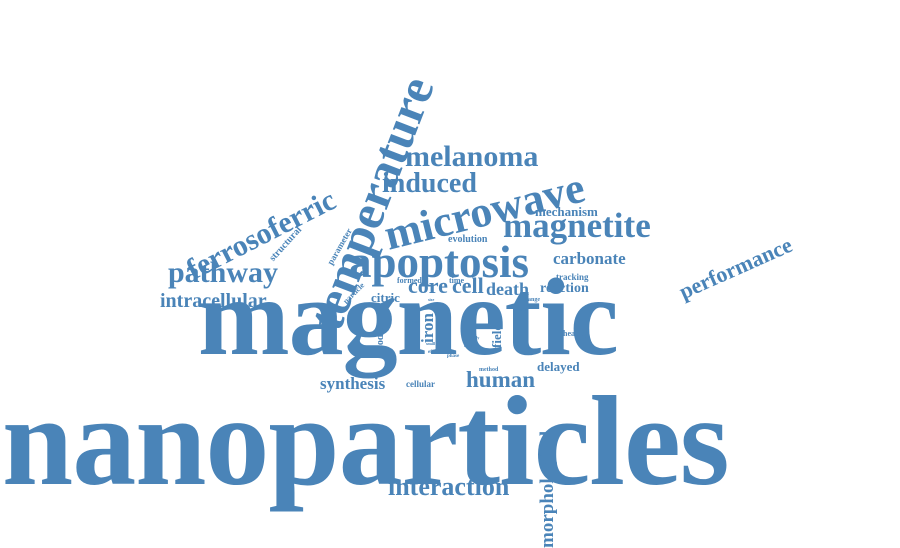 The width and height of the screenshot is (900, 548). Describe the element at coordinates (501, 379) in the screenshot. I see `word-human: human` at that location.